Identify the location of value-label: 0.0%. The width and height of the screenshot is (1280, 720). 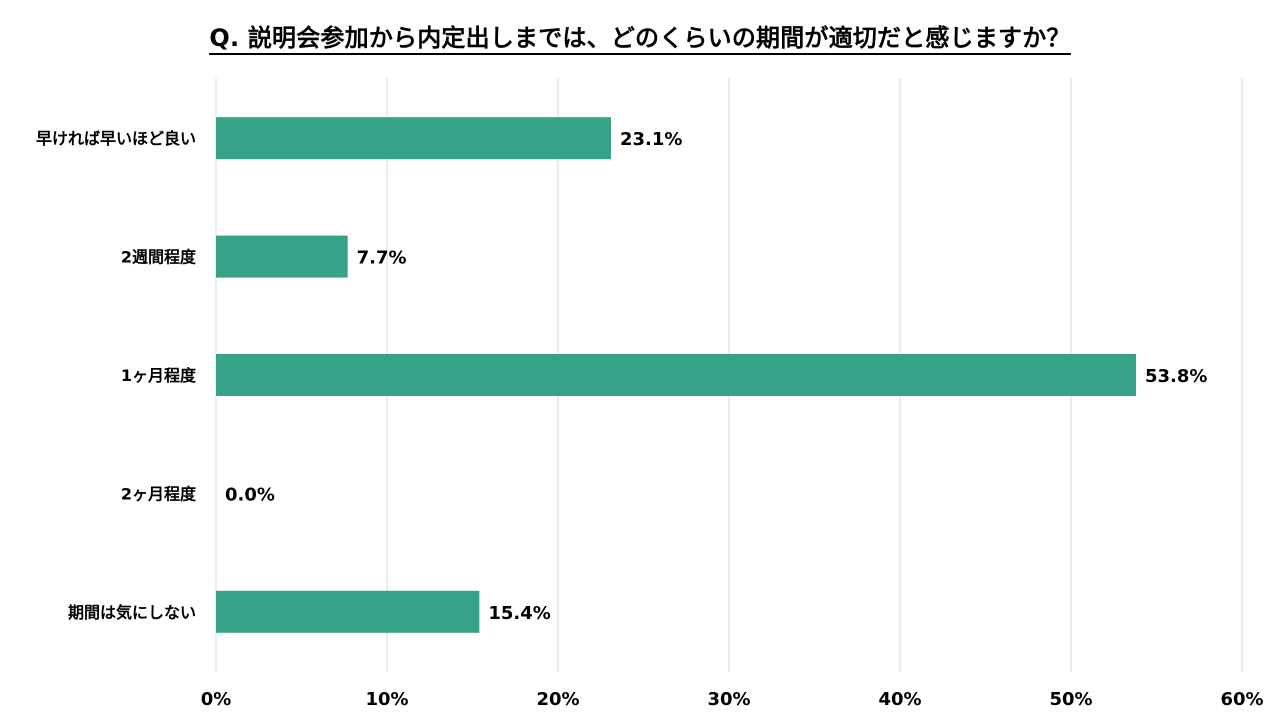
(250, 494).